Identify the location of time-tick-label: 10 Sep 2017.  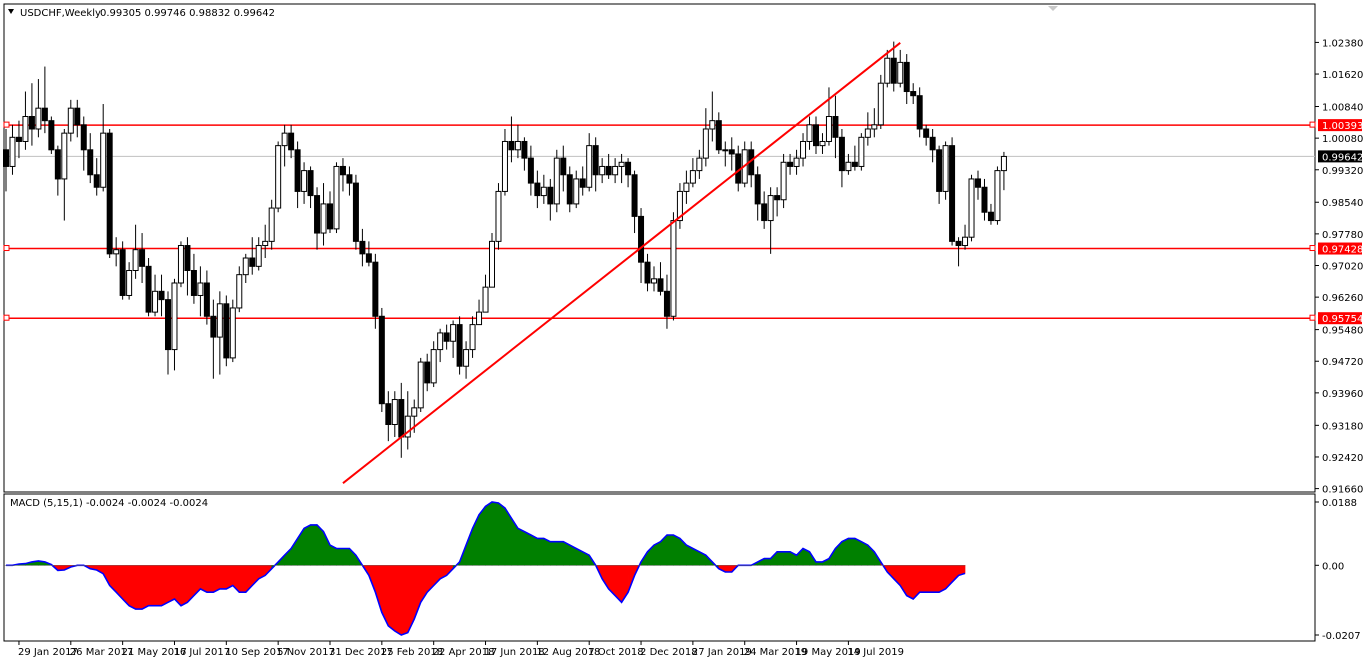
(256, 652).